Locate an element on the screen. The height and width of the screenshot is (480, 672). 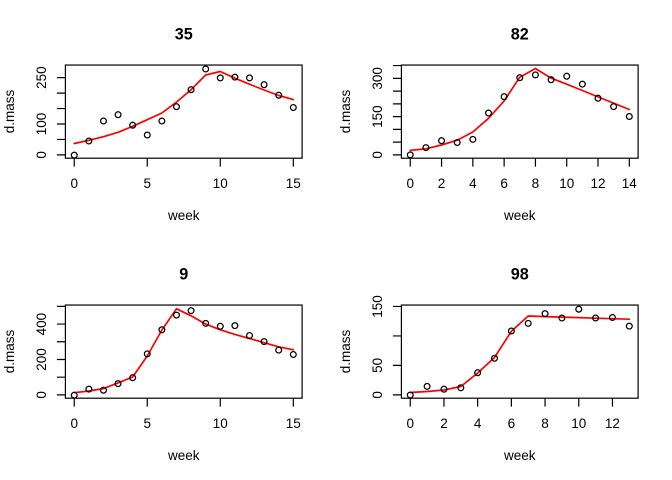
svg-text: 100 is located at coordinates (41, 124).